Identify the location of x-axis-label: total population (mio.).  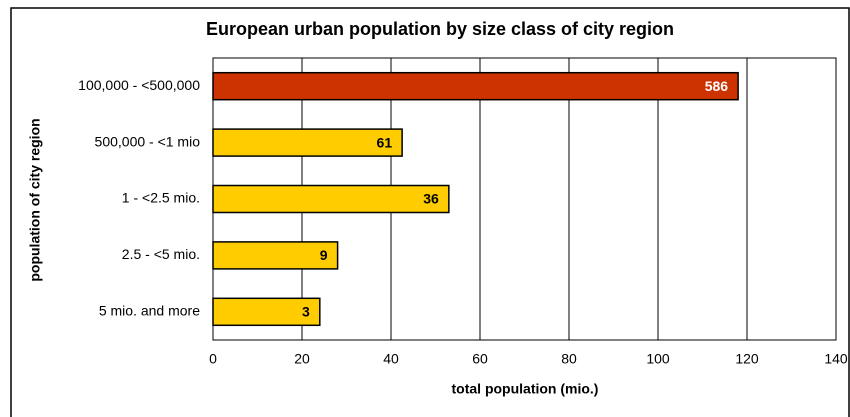
(525, 389).